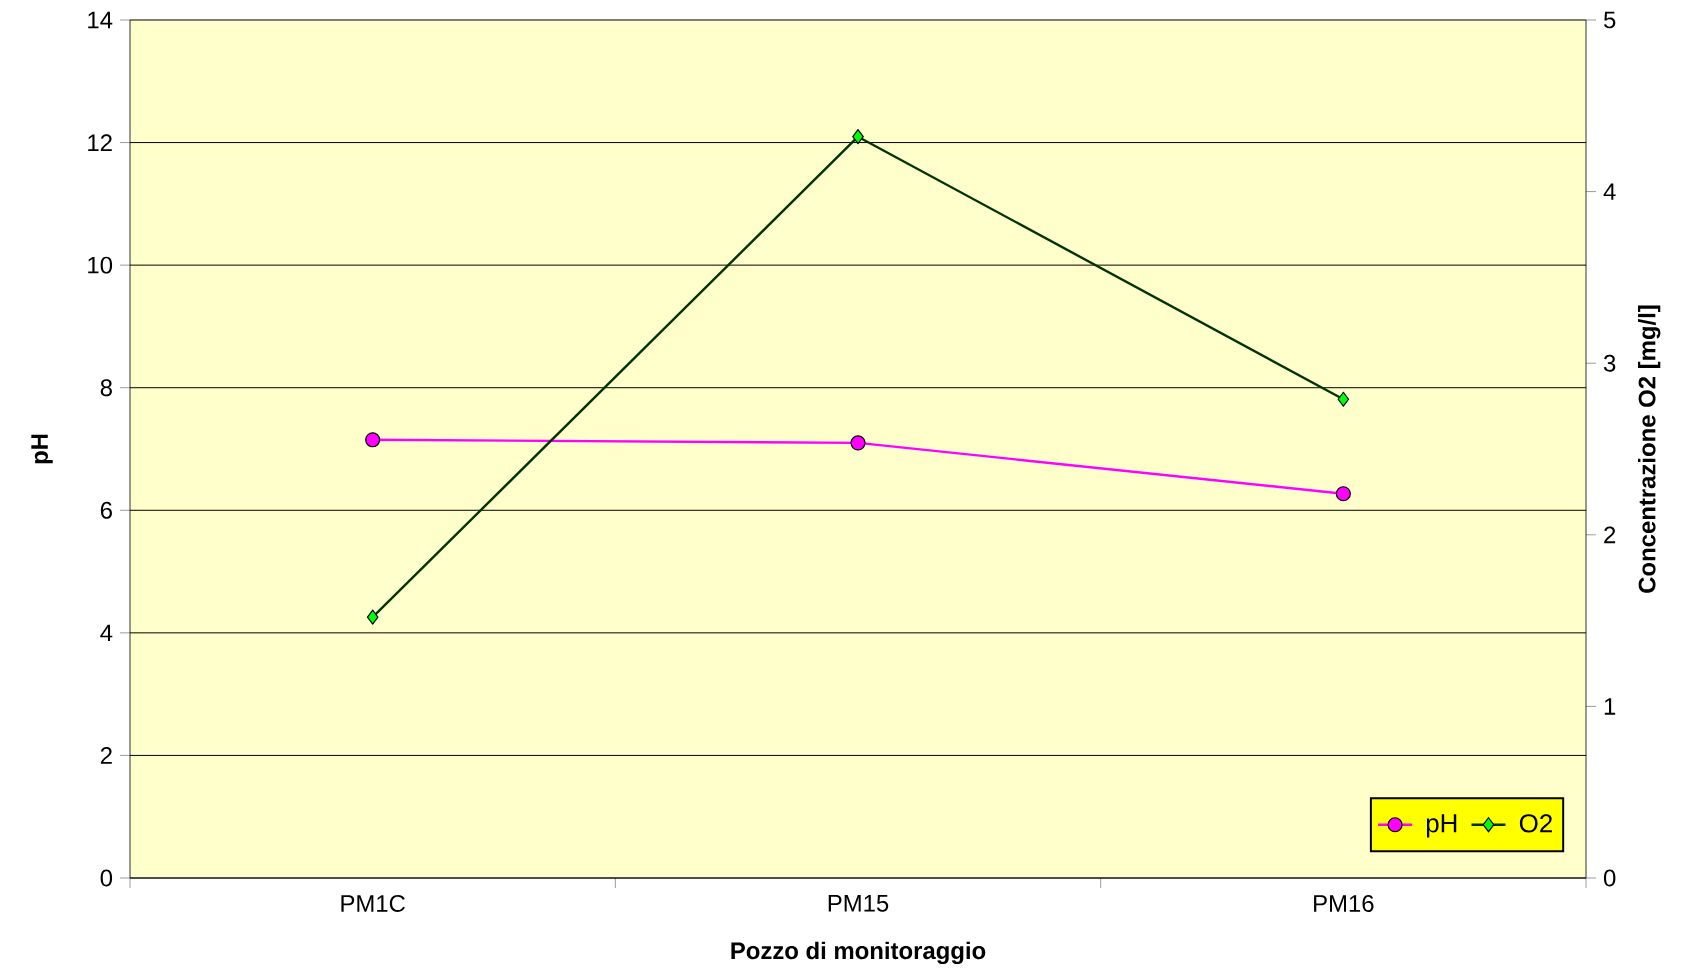  I want to click on y2-tick-label: 1, so click(1610, 706).